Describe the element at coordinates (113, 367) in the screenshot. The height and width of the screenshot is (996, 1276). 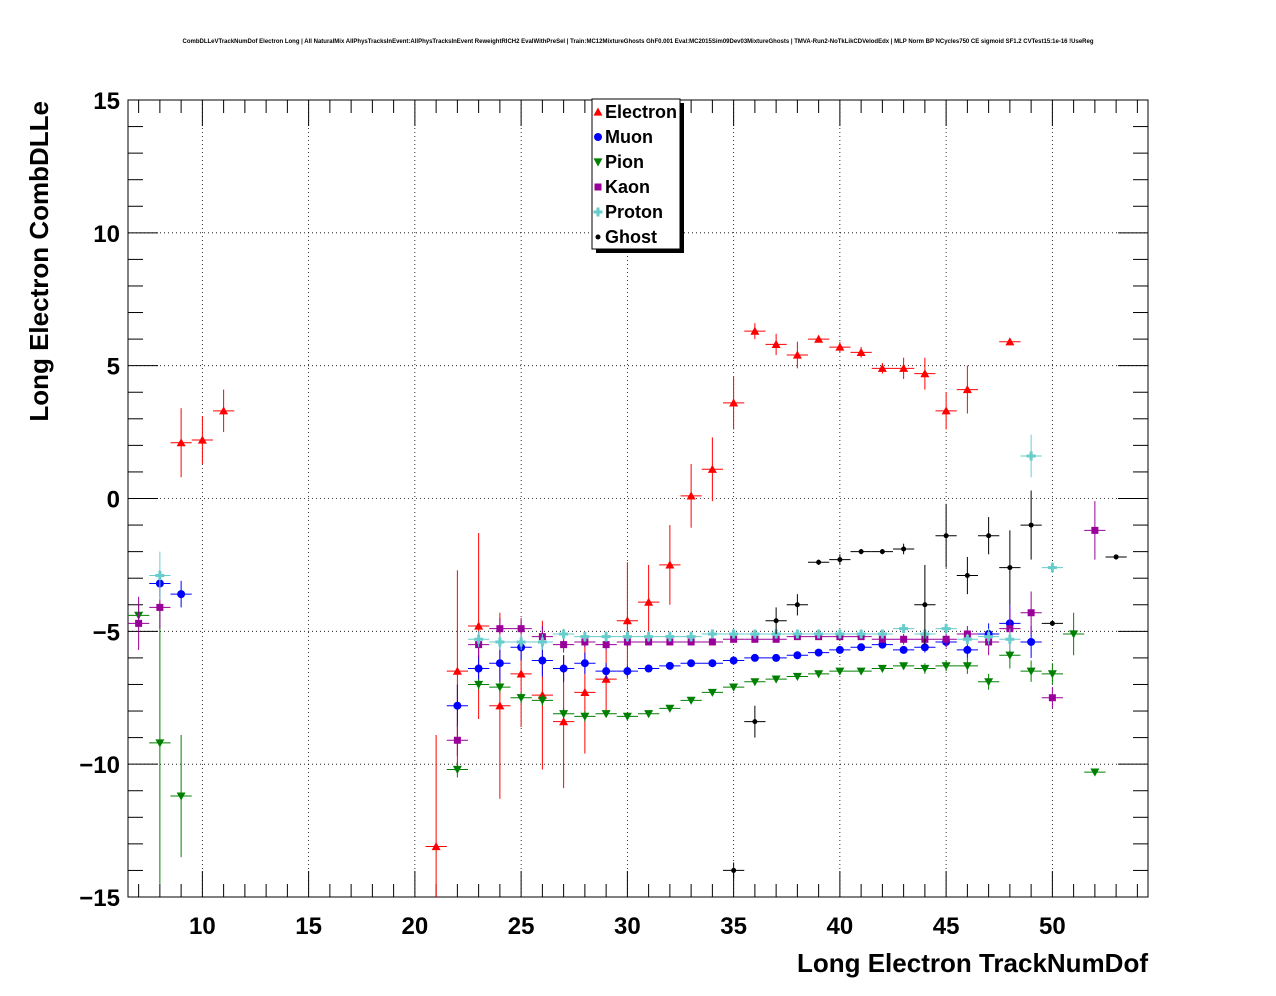
I see `y-tick-label: 5` at that location.